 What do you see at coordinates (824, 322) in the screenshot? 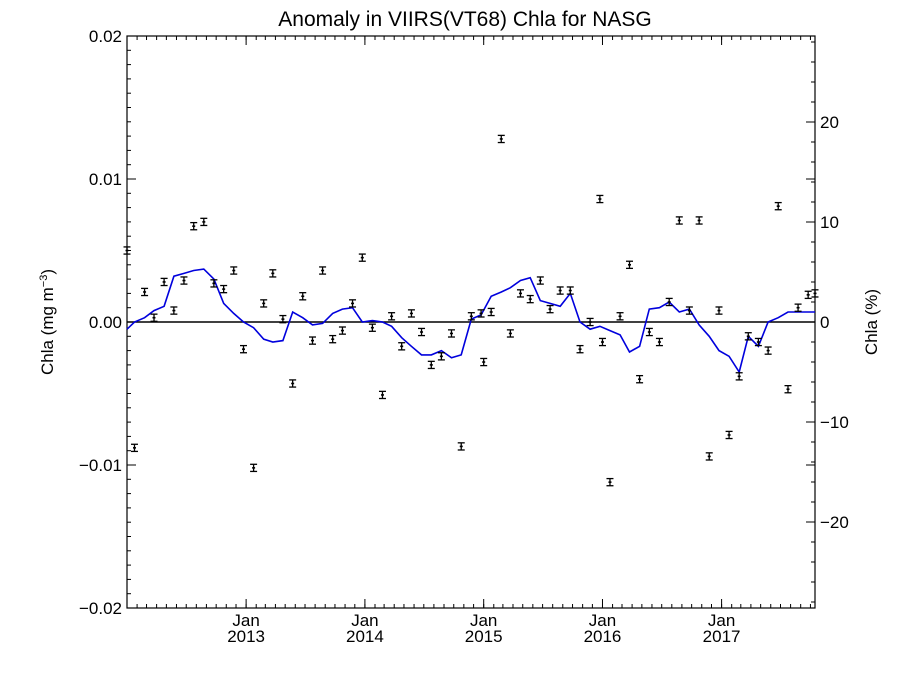
I see `y2-tick-label: 0` at bounding box center [824, 322].